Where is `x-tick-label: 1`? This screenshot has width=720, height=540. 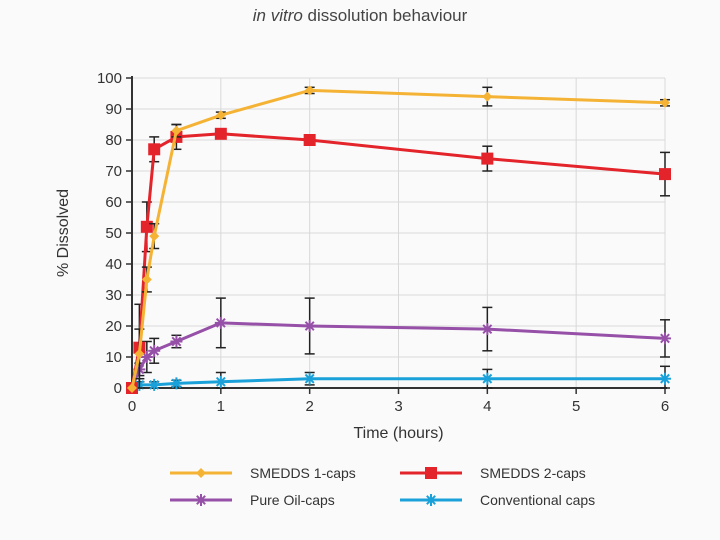 x-tick-label: 1 is located at coordinates (221, 406).